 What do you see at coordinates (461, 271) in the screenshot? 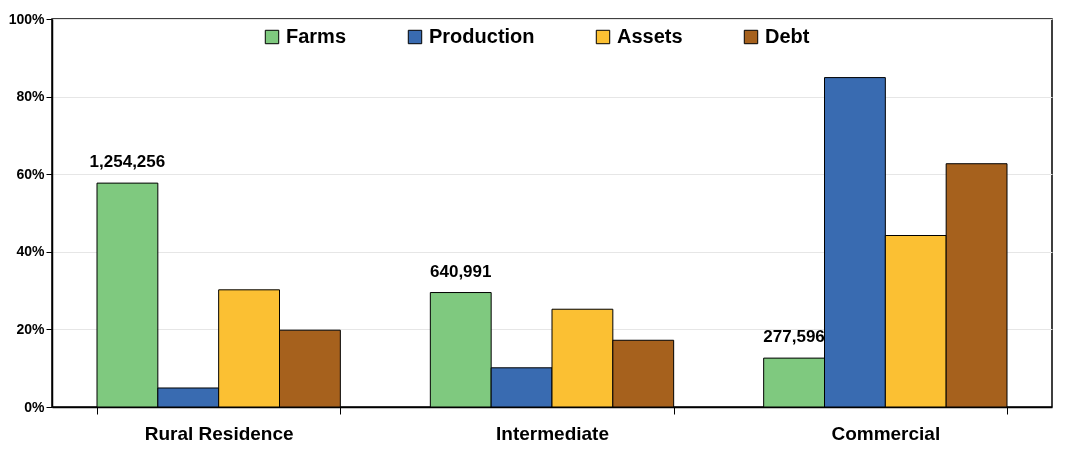
I see `annotation: 640,991` at bounding box center [461, 271].